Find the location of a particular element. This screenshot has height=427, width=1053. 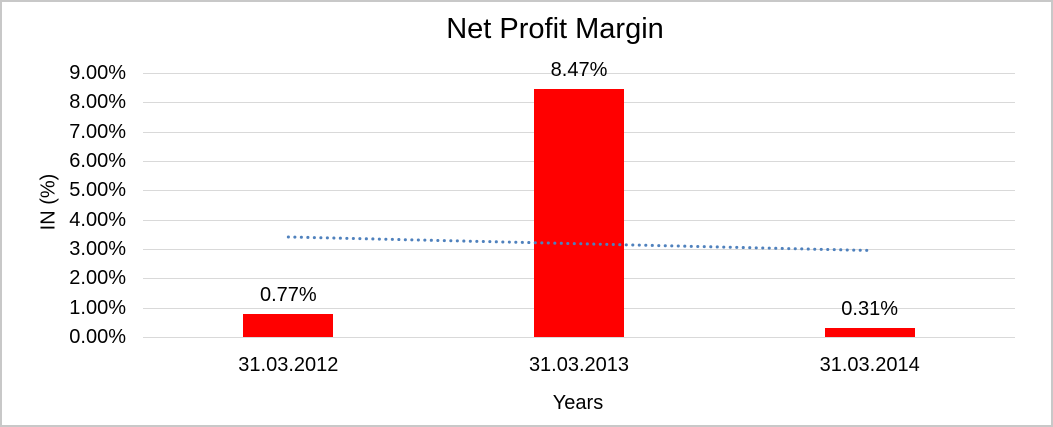

y-axis-tick-label: 7.00% is located at coordinates (97, 131).